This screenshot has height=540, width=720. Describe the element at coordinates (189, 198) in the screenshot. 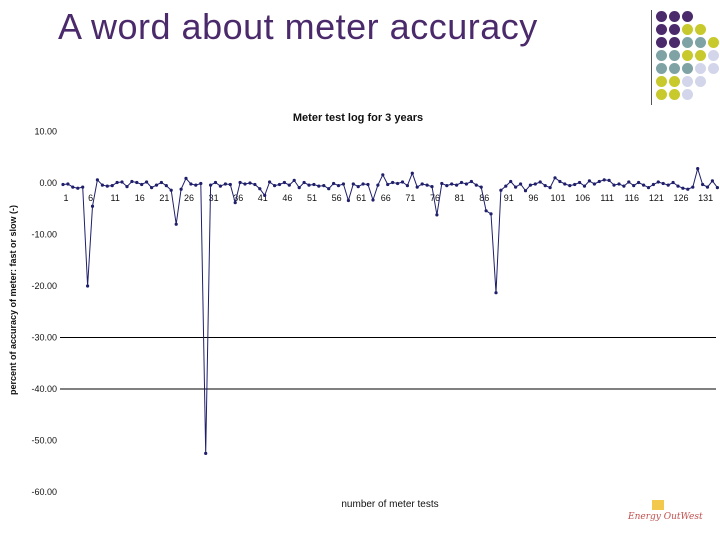

I see `x-tick-label: 26` at that location.